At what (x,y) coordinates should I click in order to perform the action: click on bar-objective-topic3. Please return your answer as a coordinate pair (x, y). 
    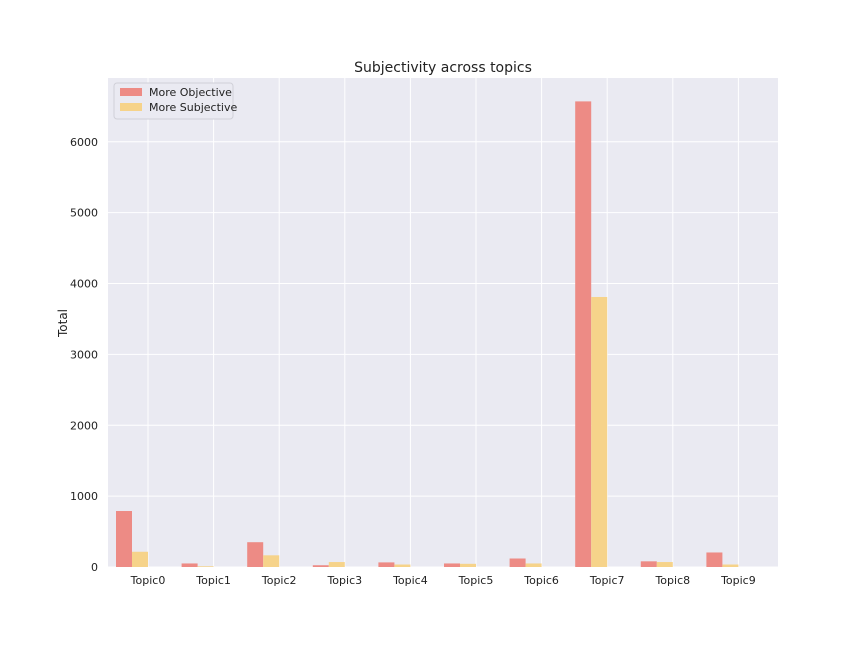
    Looking at the image, I should click on (320, 566).